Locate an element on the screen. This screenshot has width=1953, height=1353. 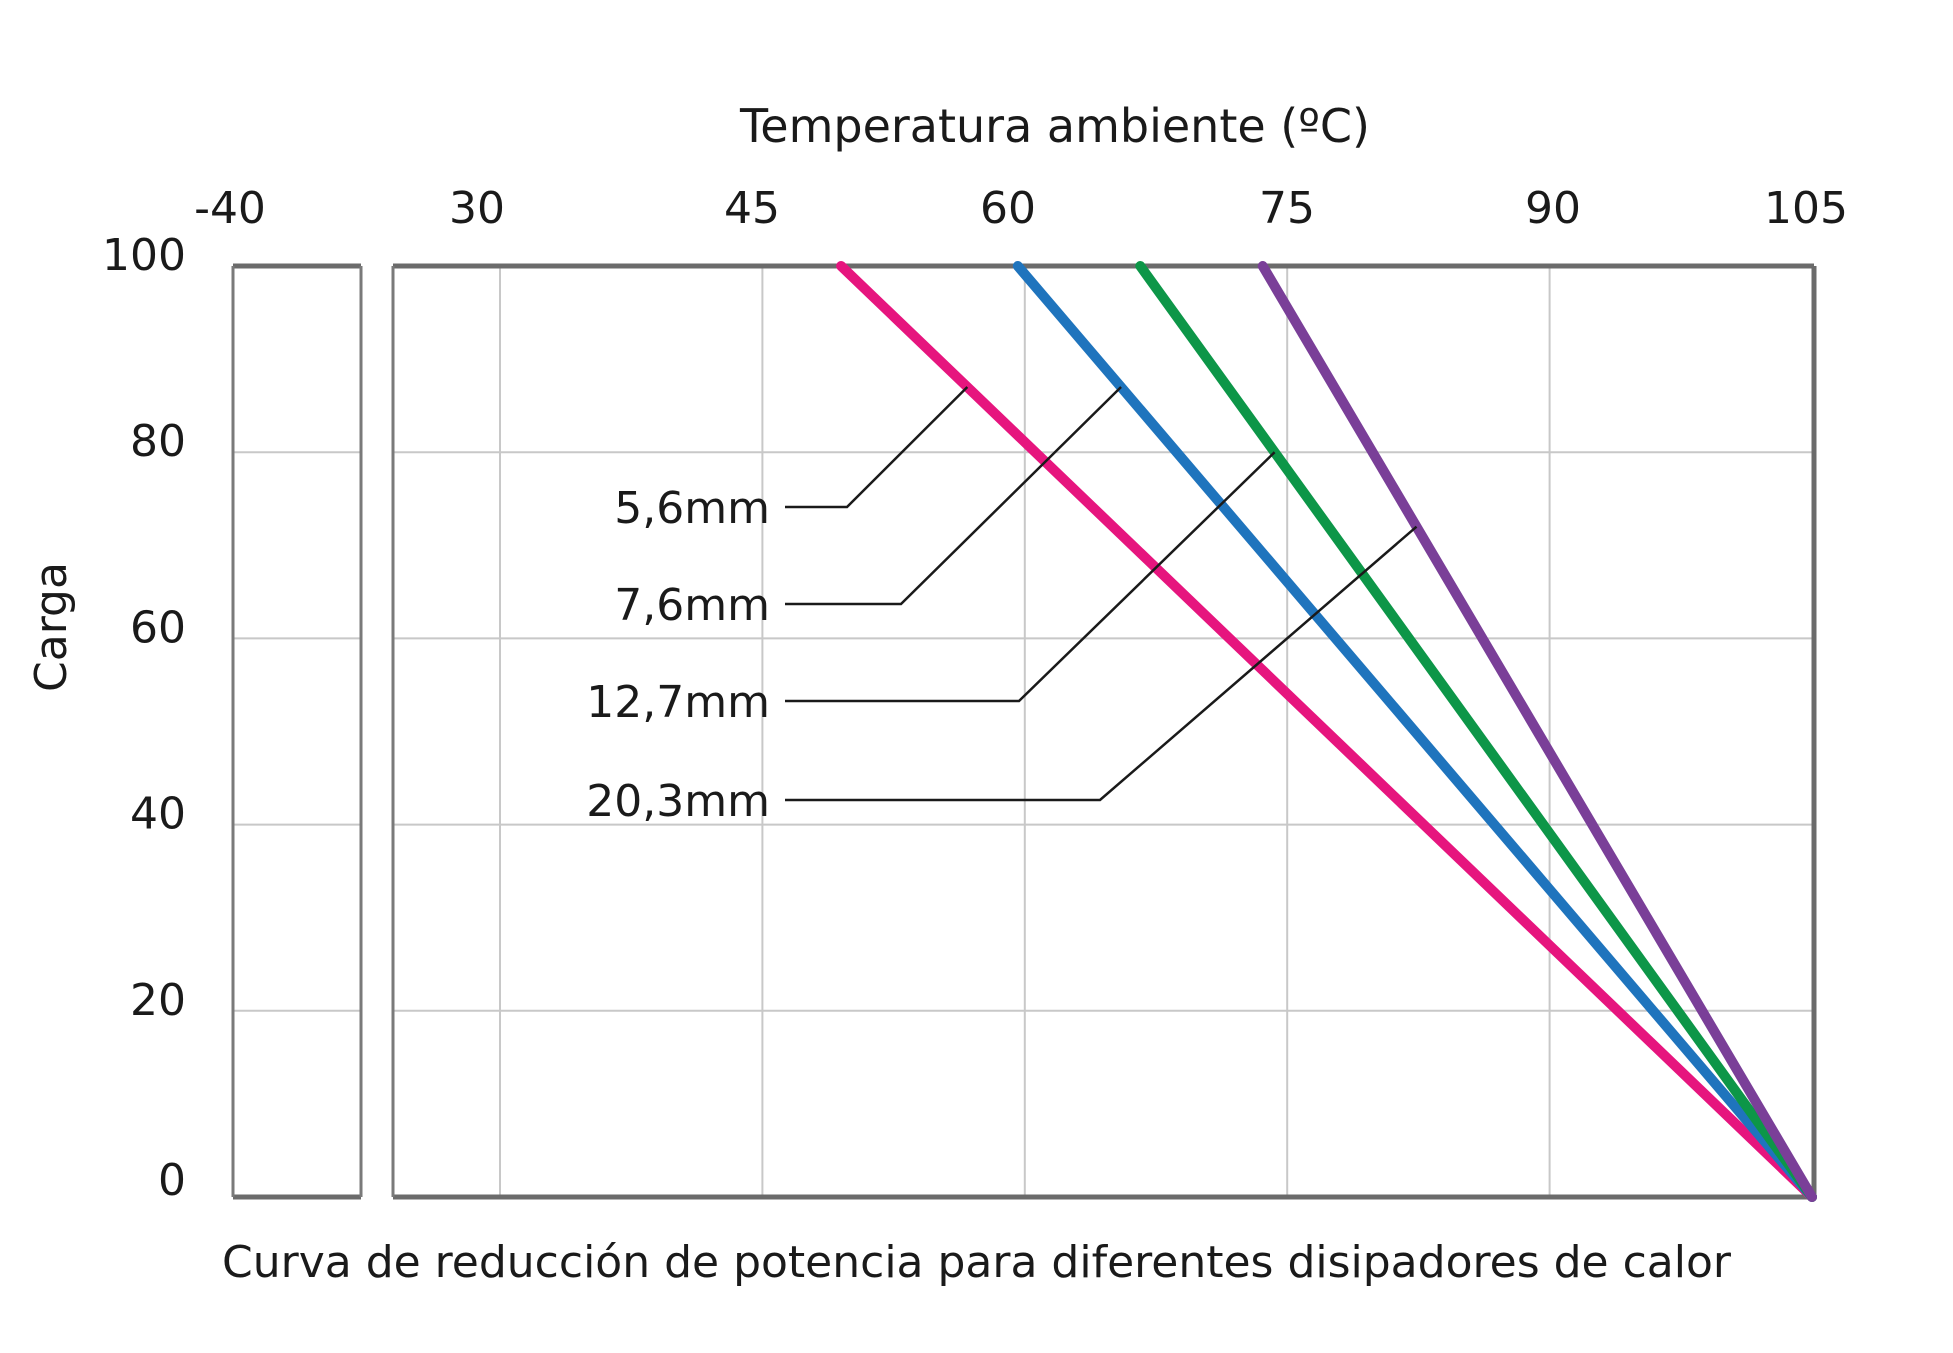
series-labels: 5,6mm 7,6mm 12,7mm 20,3mm is located at coordinates (678, 655).